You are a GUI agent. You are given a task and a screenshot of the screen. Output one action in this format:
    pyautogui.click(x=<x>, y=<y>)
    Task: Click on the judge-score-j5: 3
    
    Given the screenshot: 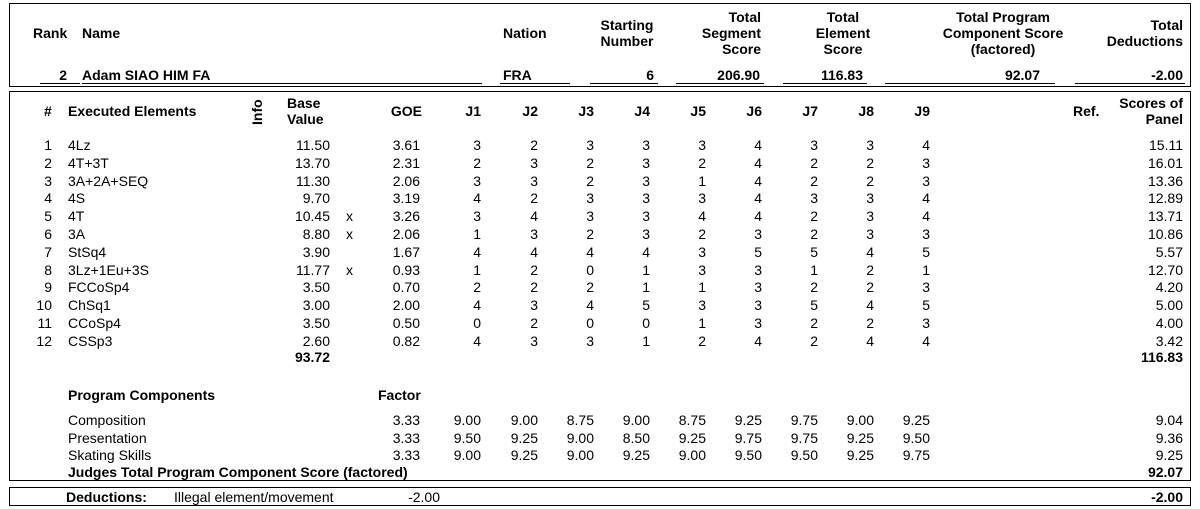 What is the action you would take?
    pyautogui.click(x=702, y=145)
    